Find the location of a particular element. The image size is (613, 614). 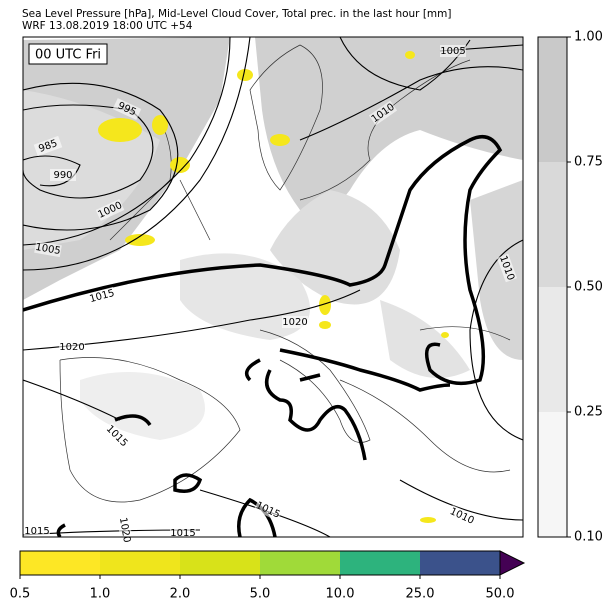

colorbar-tick-label: 0.75 is located at coordinates (588, 162).